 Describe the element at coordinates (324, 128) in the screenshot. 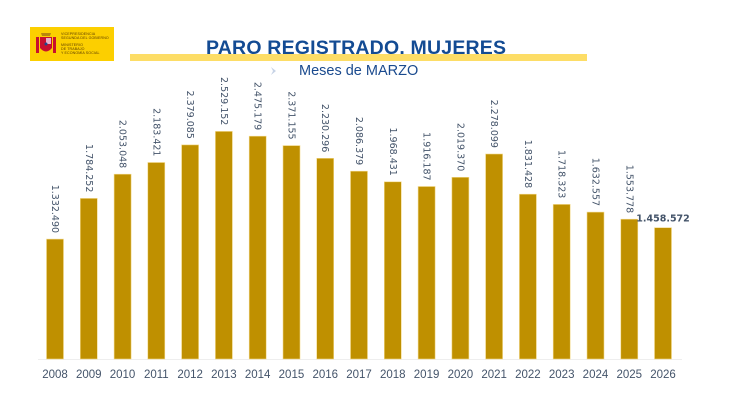

I see `value-label-2016: 2.230.296` at that location.